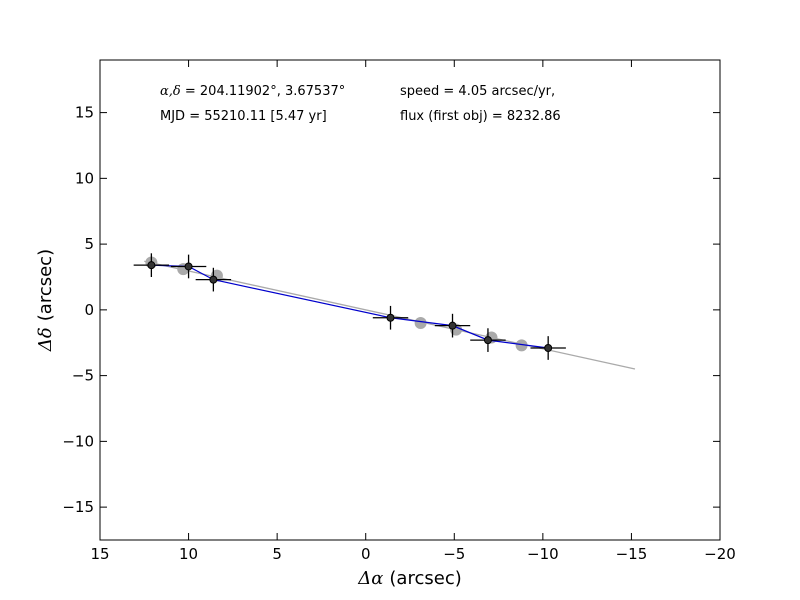 The width and height of the screenshot is (800, 600). I want to click on y-axis-symbol: Δδ, so click(45, 339).